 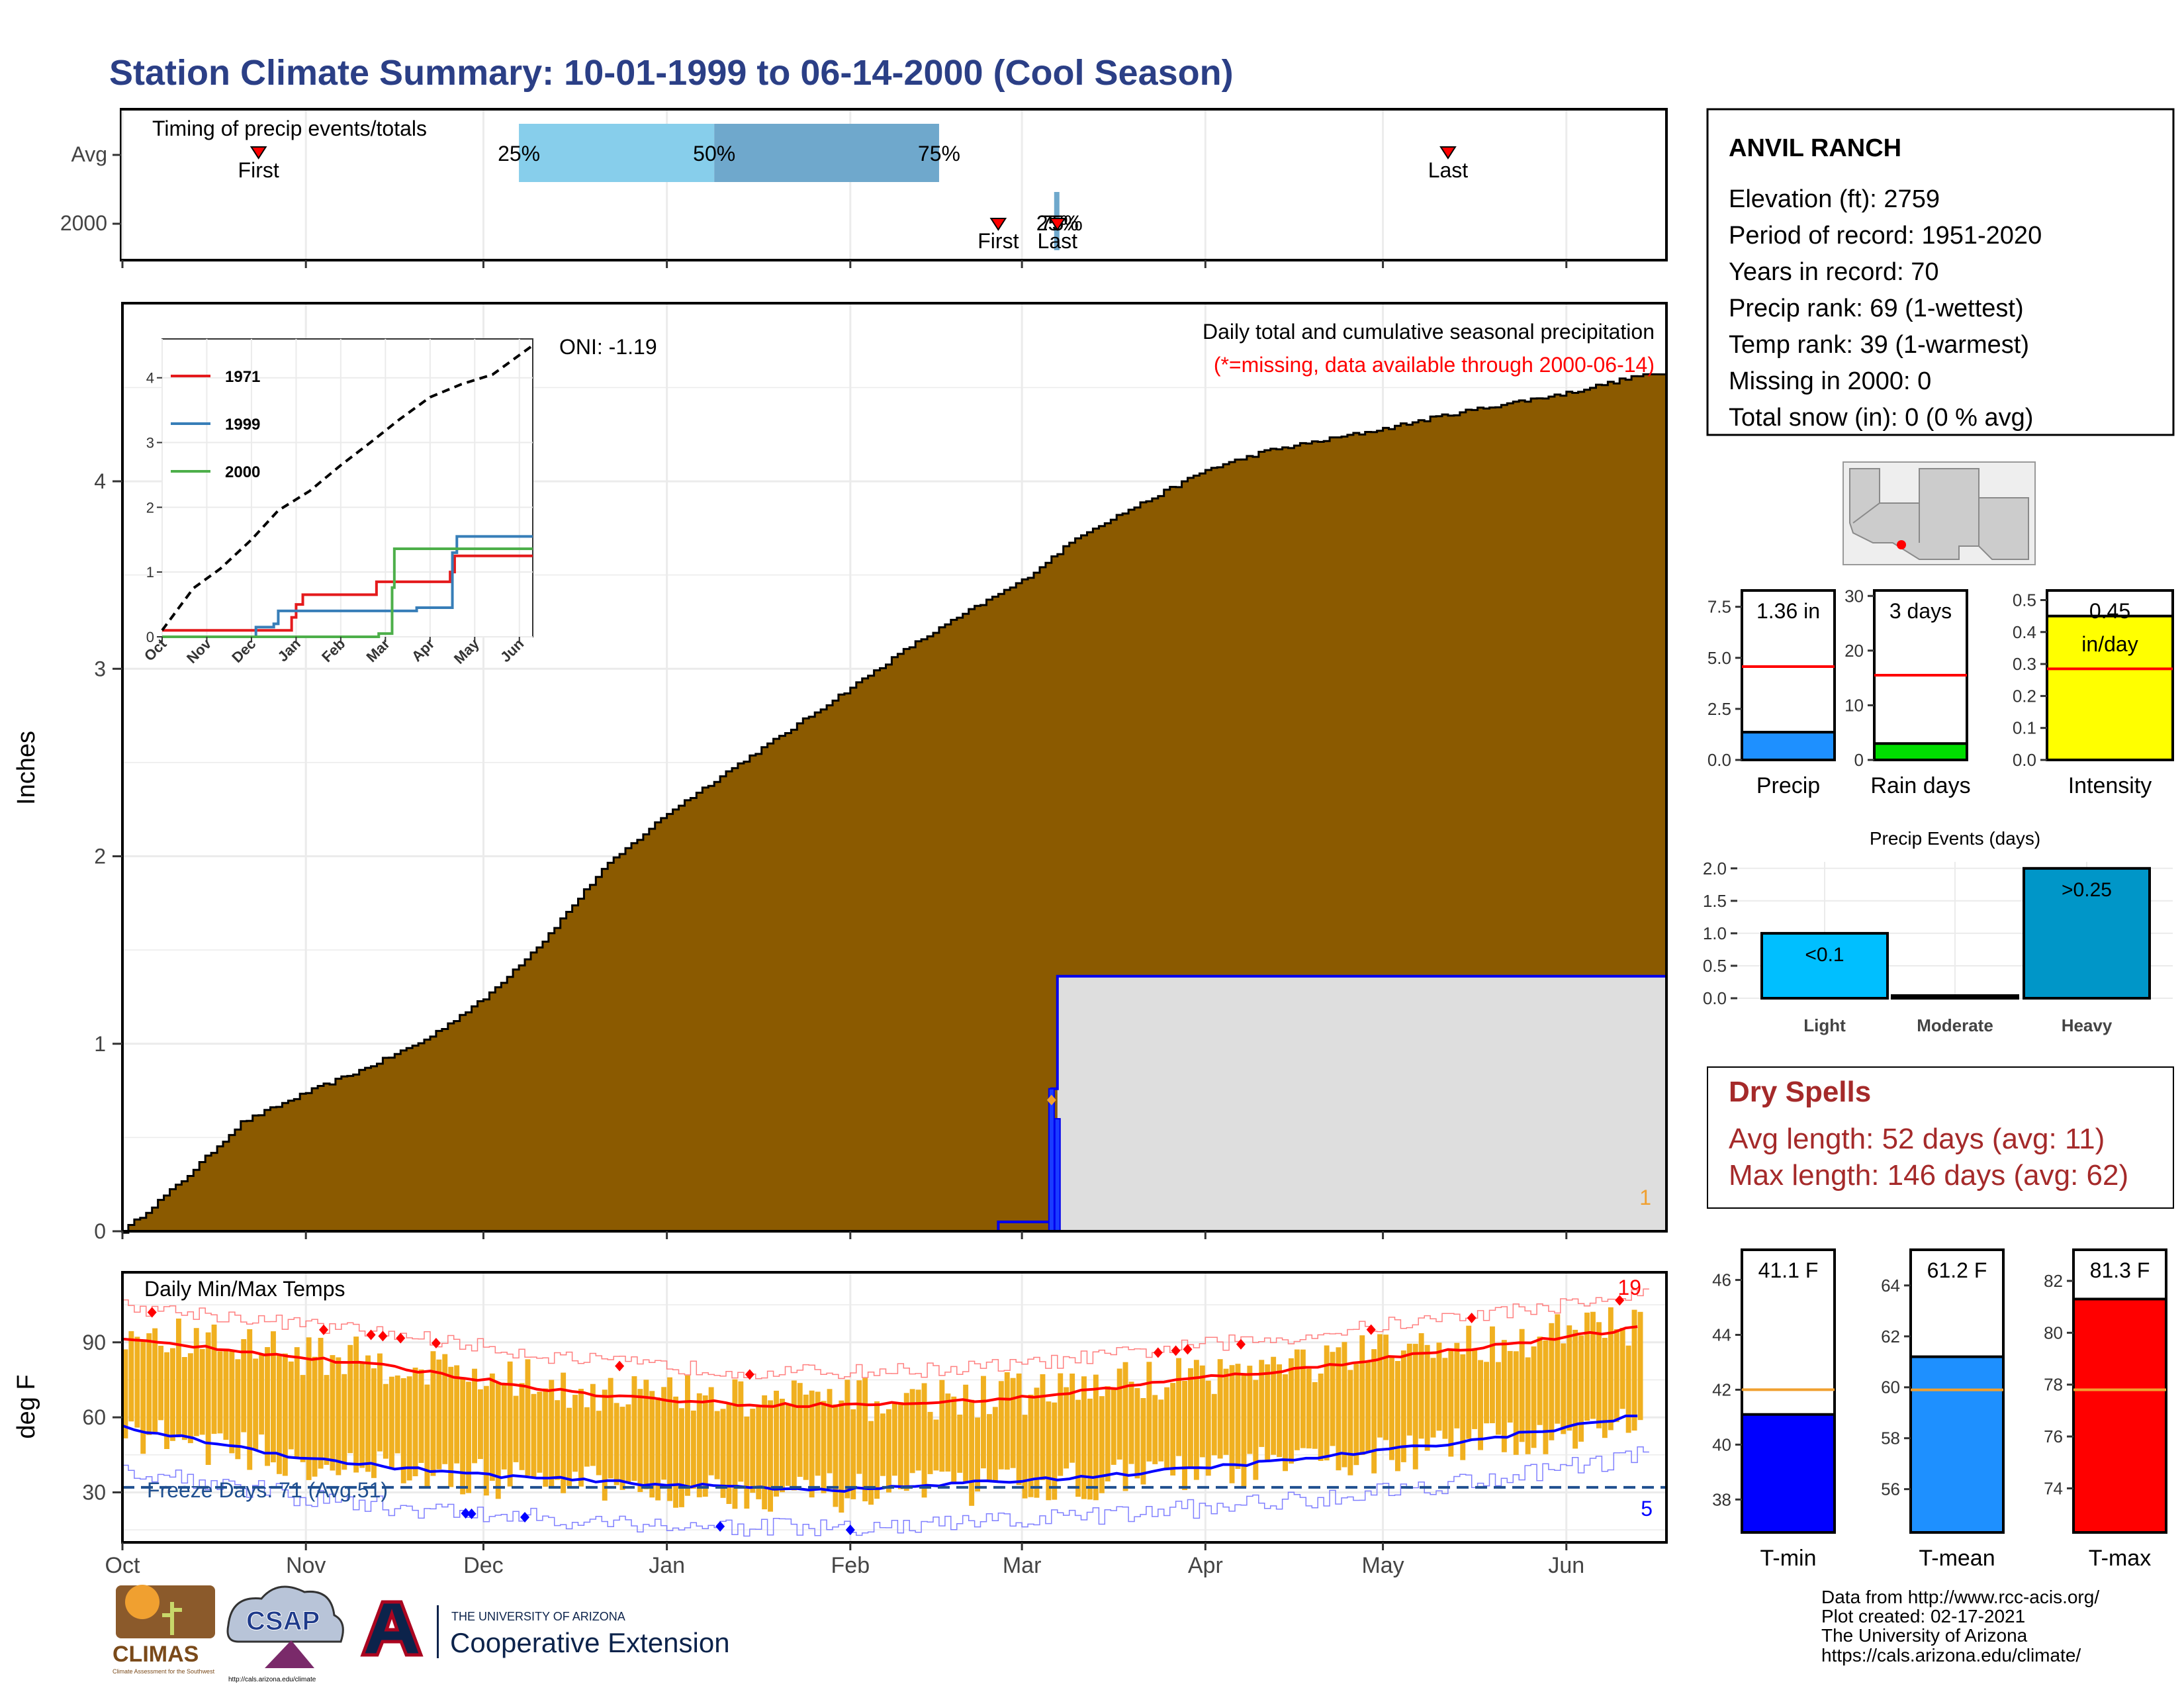 I want to click on csap-logo-text: CSAP, so click(x=283, y=1621).